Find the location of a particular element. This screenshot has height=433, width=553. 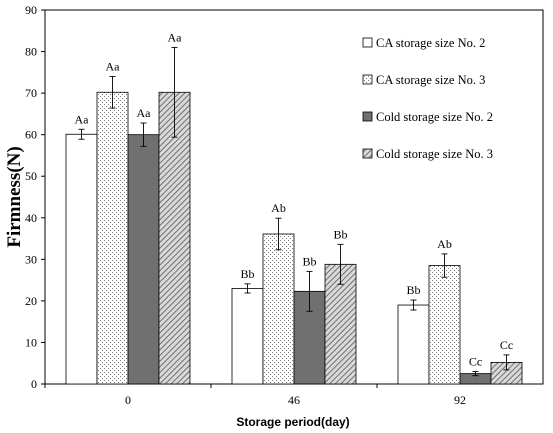

y-axis-label: Firmness(N) is located at coordinates (14, 196).